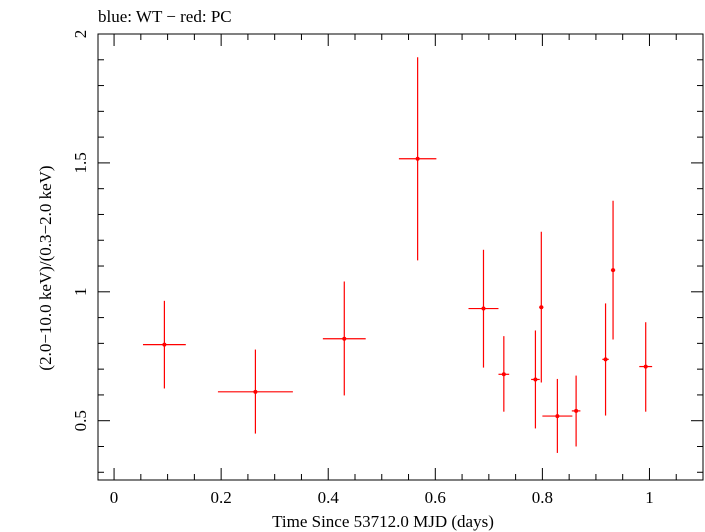  What do you see at coordinates (383, 521) in the screenshot?
I see `x-axis-label: Time Since 53712.0 MJD (days)` at bounding box center [383, 521].